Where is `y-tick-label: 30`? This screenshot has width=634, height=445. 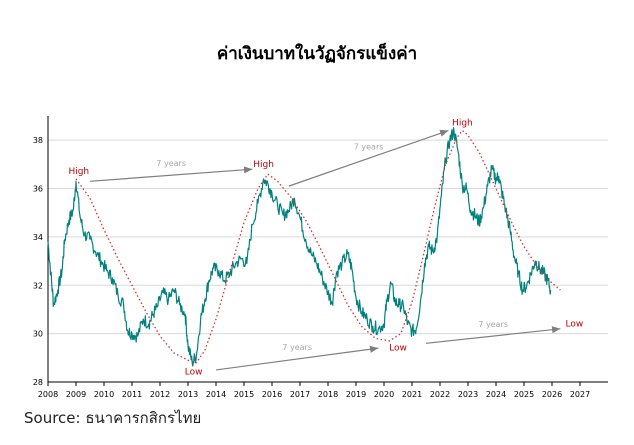 y-tick-label: 30 is located at coordinates (38, 334).